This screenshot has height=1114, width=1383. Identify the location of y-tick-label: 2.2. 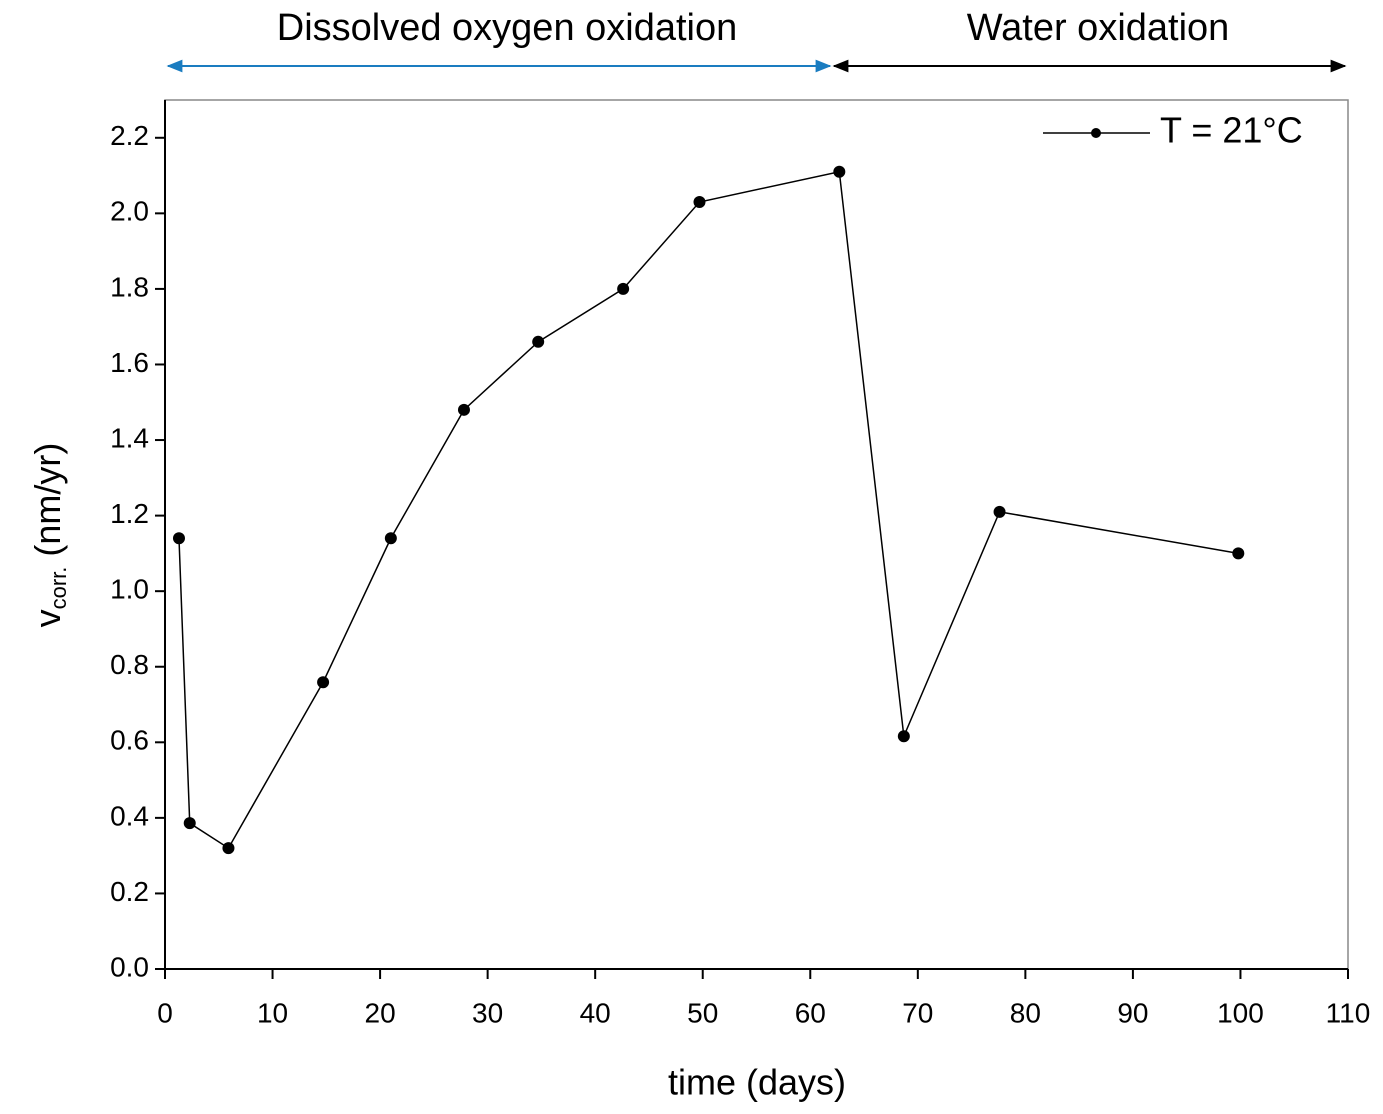
(129, 135).